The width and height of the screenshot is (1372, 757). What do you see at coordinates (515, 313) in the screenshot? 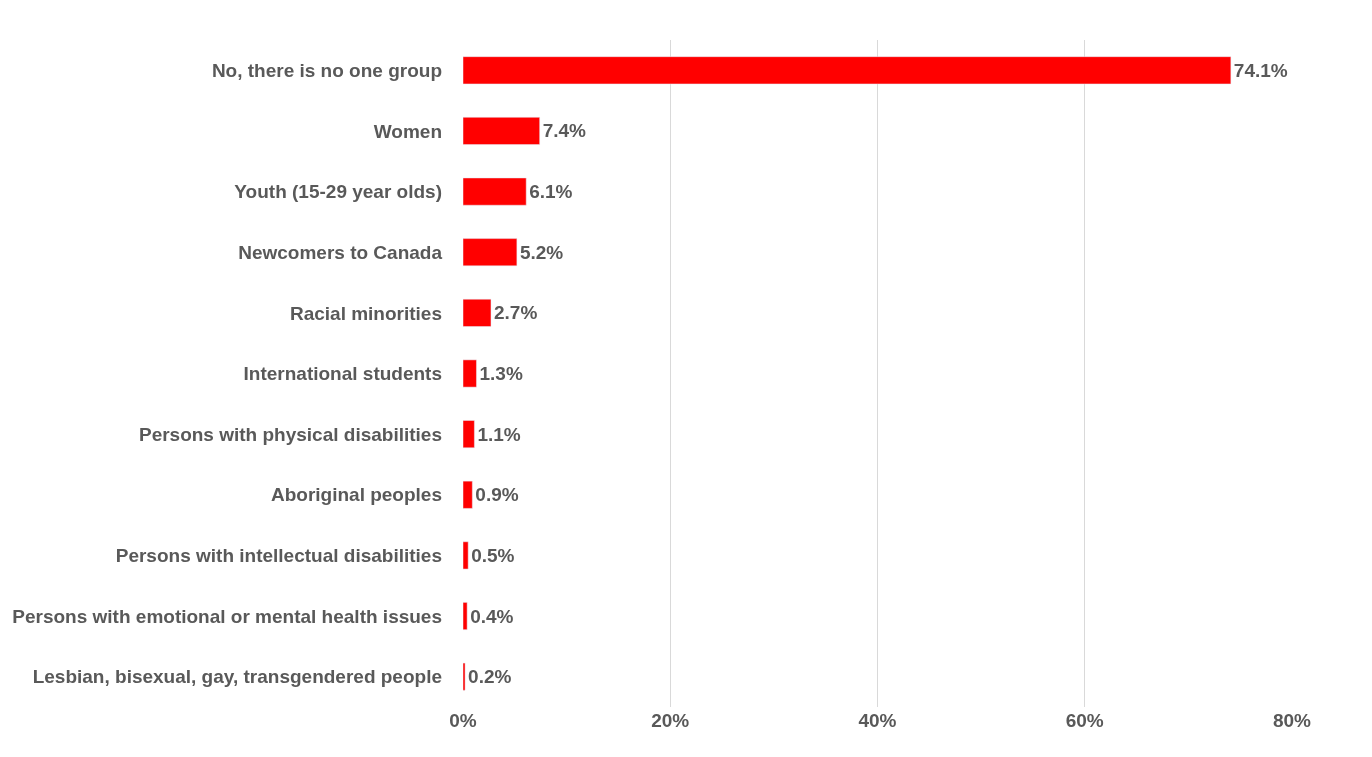
I see `data-label: 2.7%` at bounding box center [515, 313].